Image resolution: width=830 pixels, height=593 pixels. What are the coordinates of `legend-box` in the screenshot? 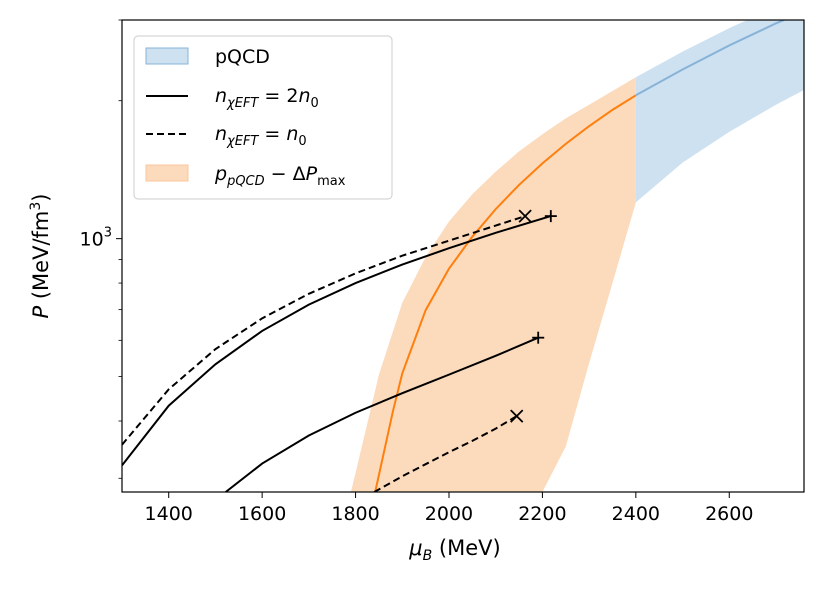 It's located at (263, 117).